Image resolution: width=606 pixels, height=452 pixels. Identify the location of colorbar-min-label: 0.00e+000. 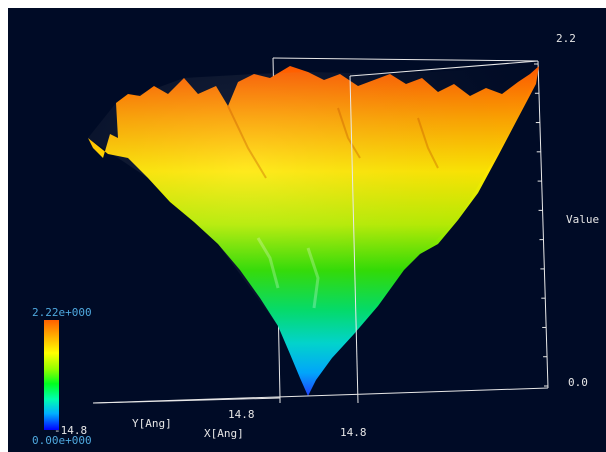
(62, 440).